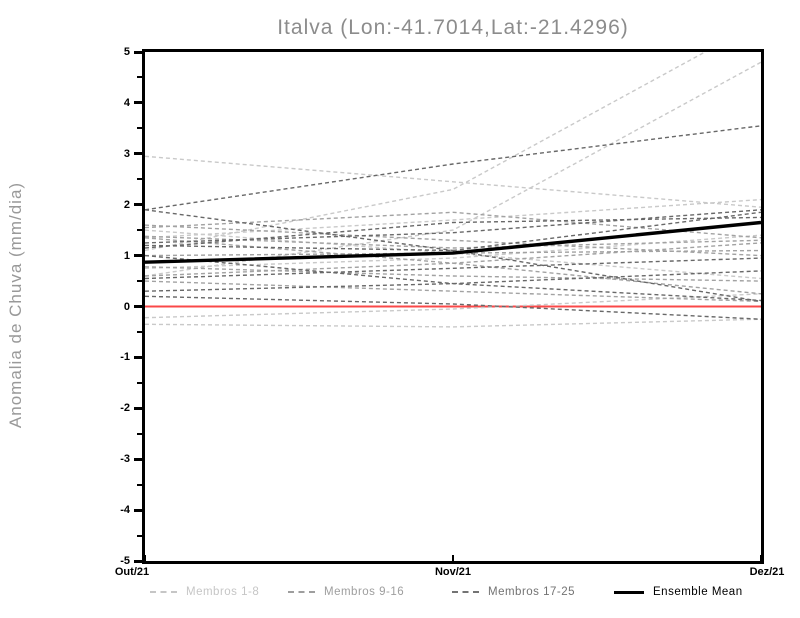  I want to click on legend-item-ensemble-mean: Ensemble Mean, so click(678, 592).